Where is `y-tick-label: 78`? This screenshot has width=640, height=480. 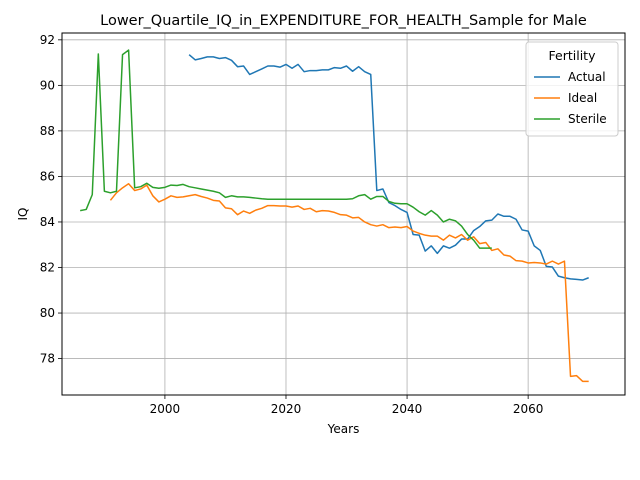 y-tick-label: 78 is located at coordinates (47, 359).